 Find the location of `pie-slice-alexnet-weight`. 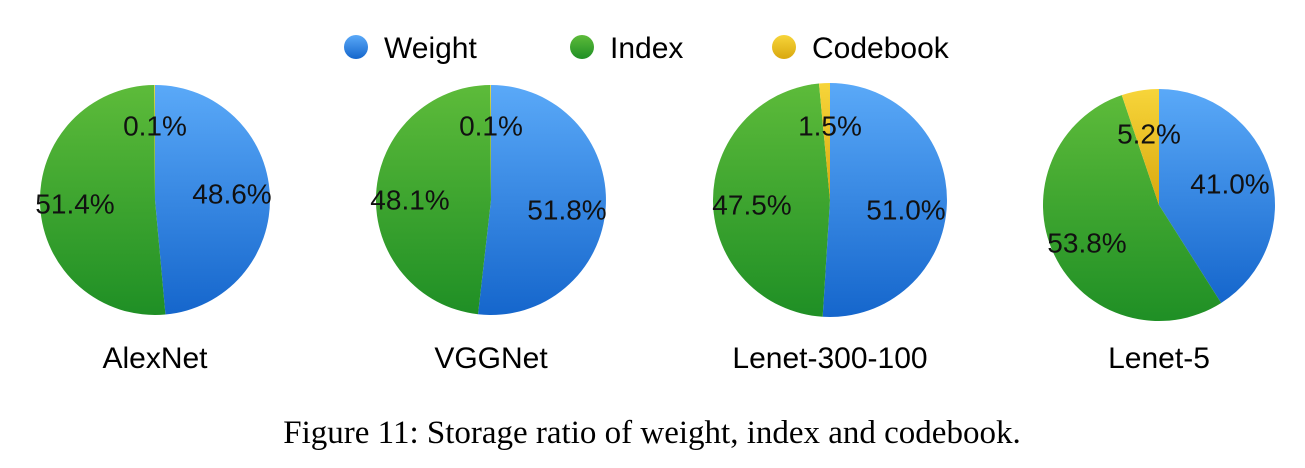

pie-slice-alexnet-weight is located at coordinates (212, 200).